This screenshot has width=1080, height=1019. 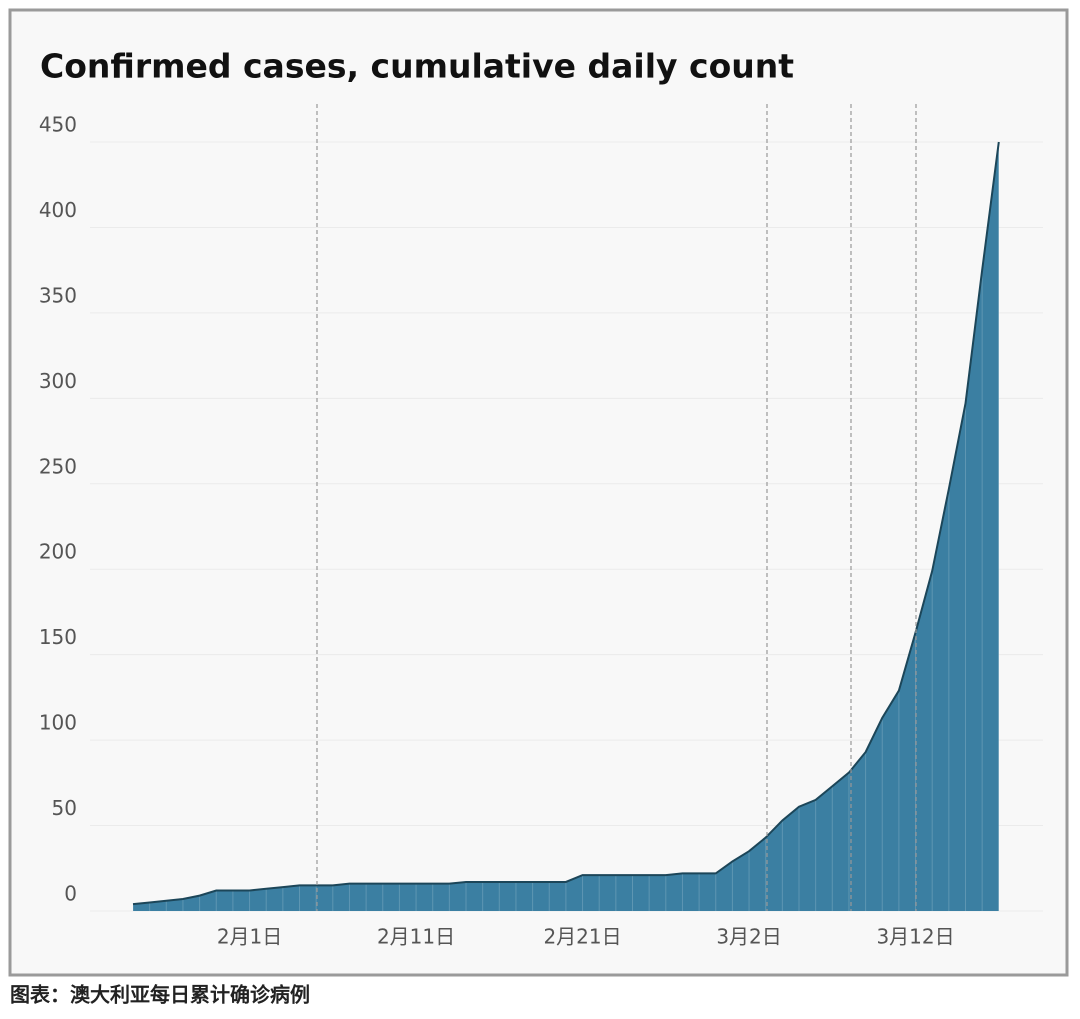 I want to click on y-tick-label: 50, so click(x=64, y=808).